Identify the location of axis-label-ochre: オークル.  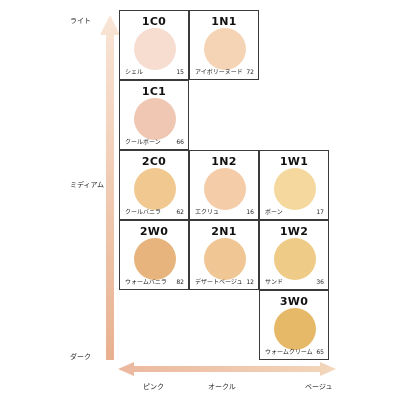
(222, 387).